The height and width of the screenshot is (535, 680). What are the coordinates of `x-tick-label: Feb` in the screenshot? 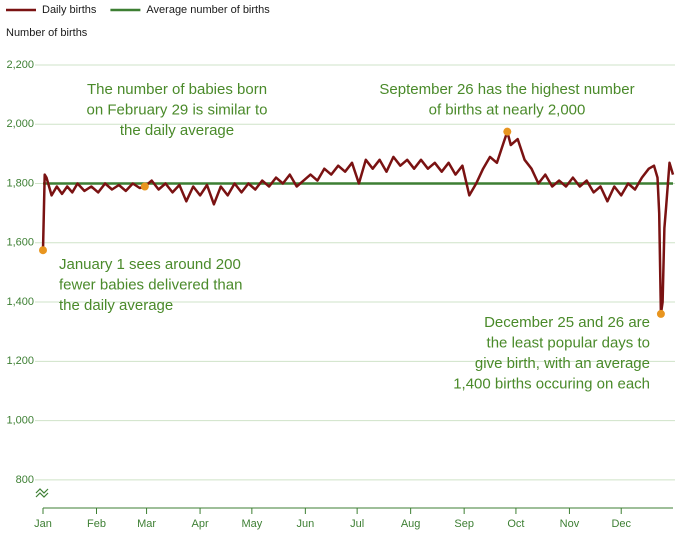 It's located at (96, 524).